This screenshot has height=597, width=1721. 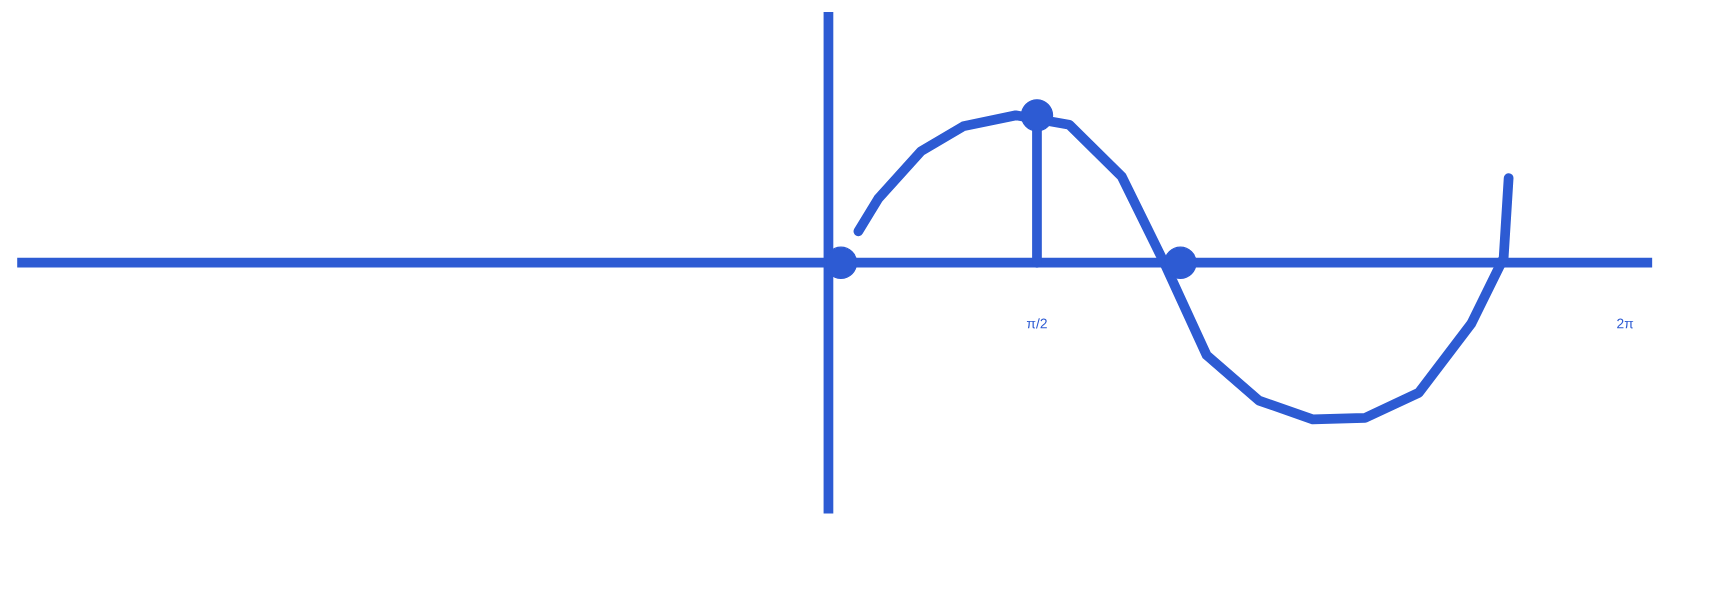 What do you see at coordinates (1625, 323) in the screenshot?
I see `x-tick-label: 2π` at bounding box center [1625, 323].